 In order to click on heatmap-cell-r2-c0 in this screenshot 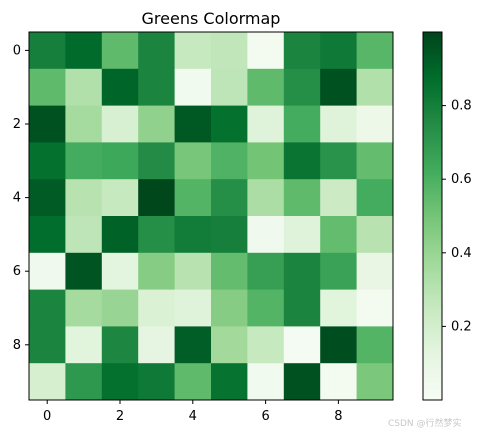, I will do `click(47, 124)`.